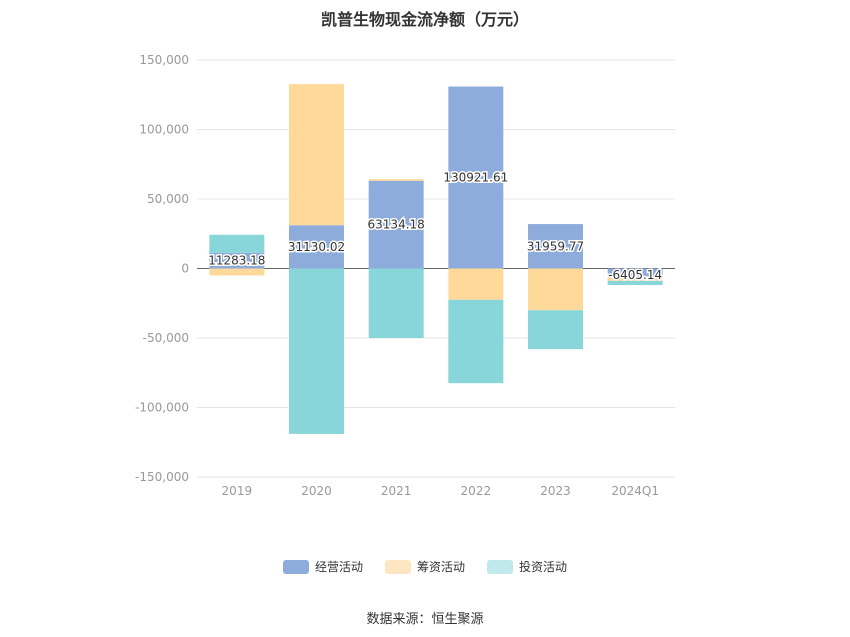 Image resolution: width=850 pixels, height=637 pixels. Describe the element at coordinates (635, 491) in the screenshot. I see `x-tick-label: 2024Q1` at that location.